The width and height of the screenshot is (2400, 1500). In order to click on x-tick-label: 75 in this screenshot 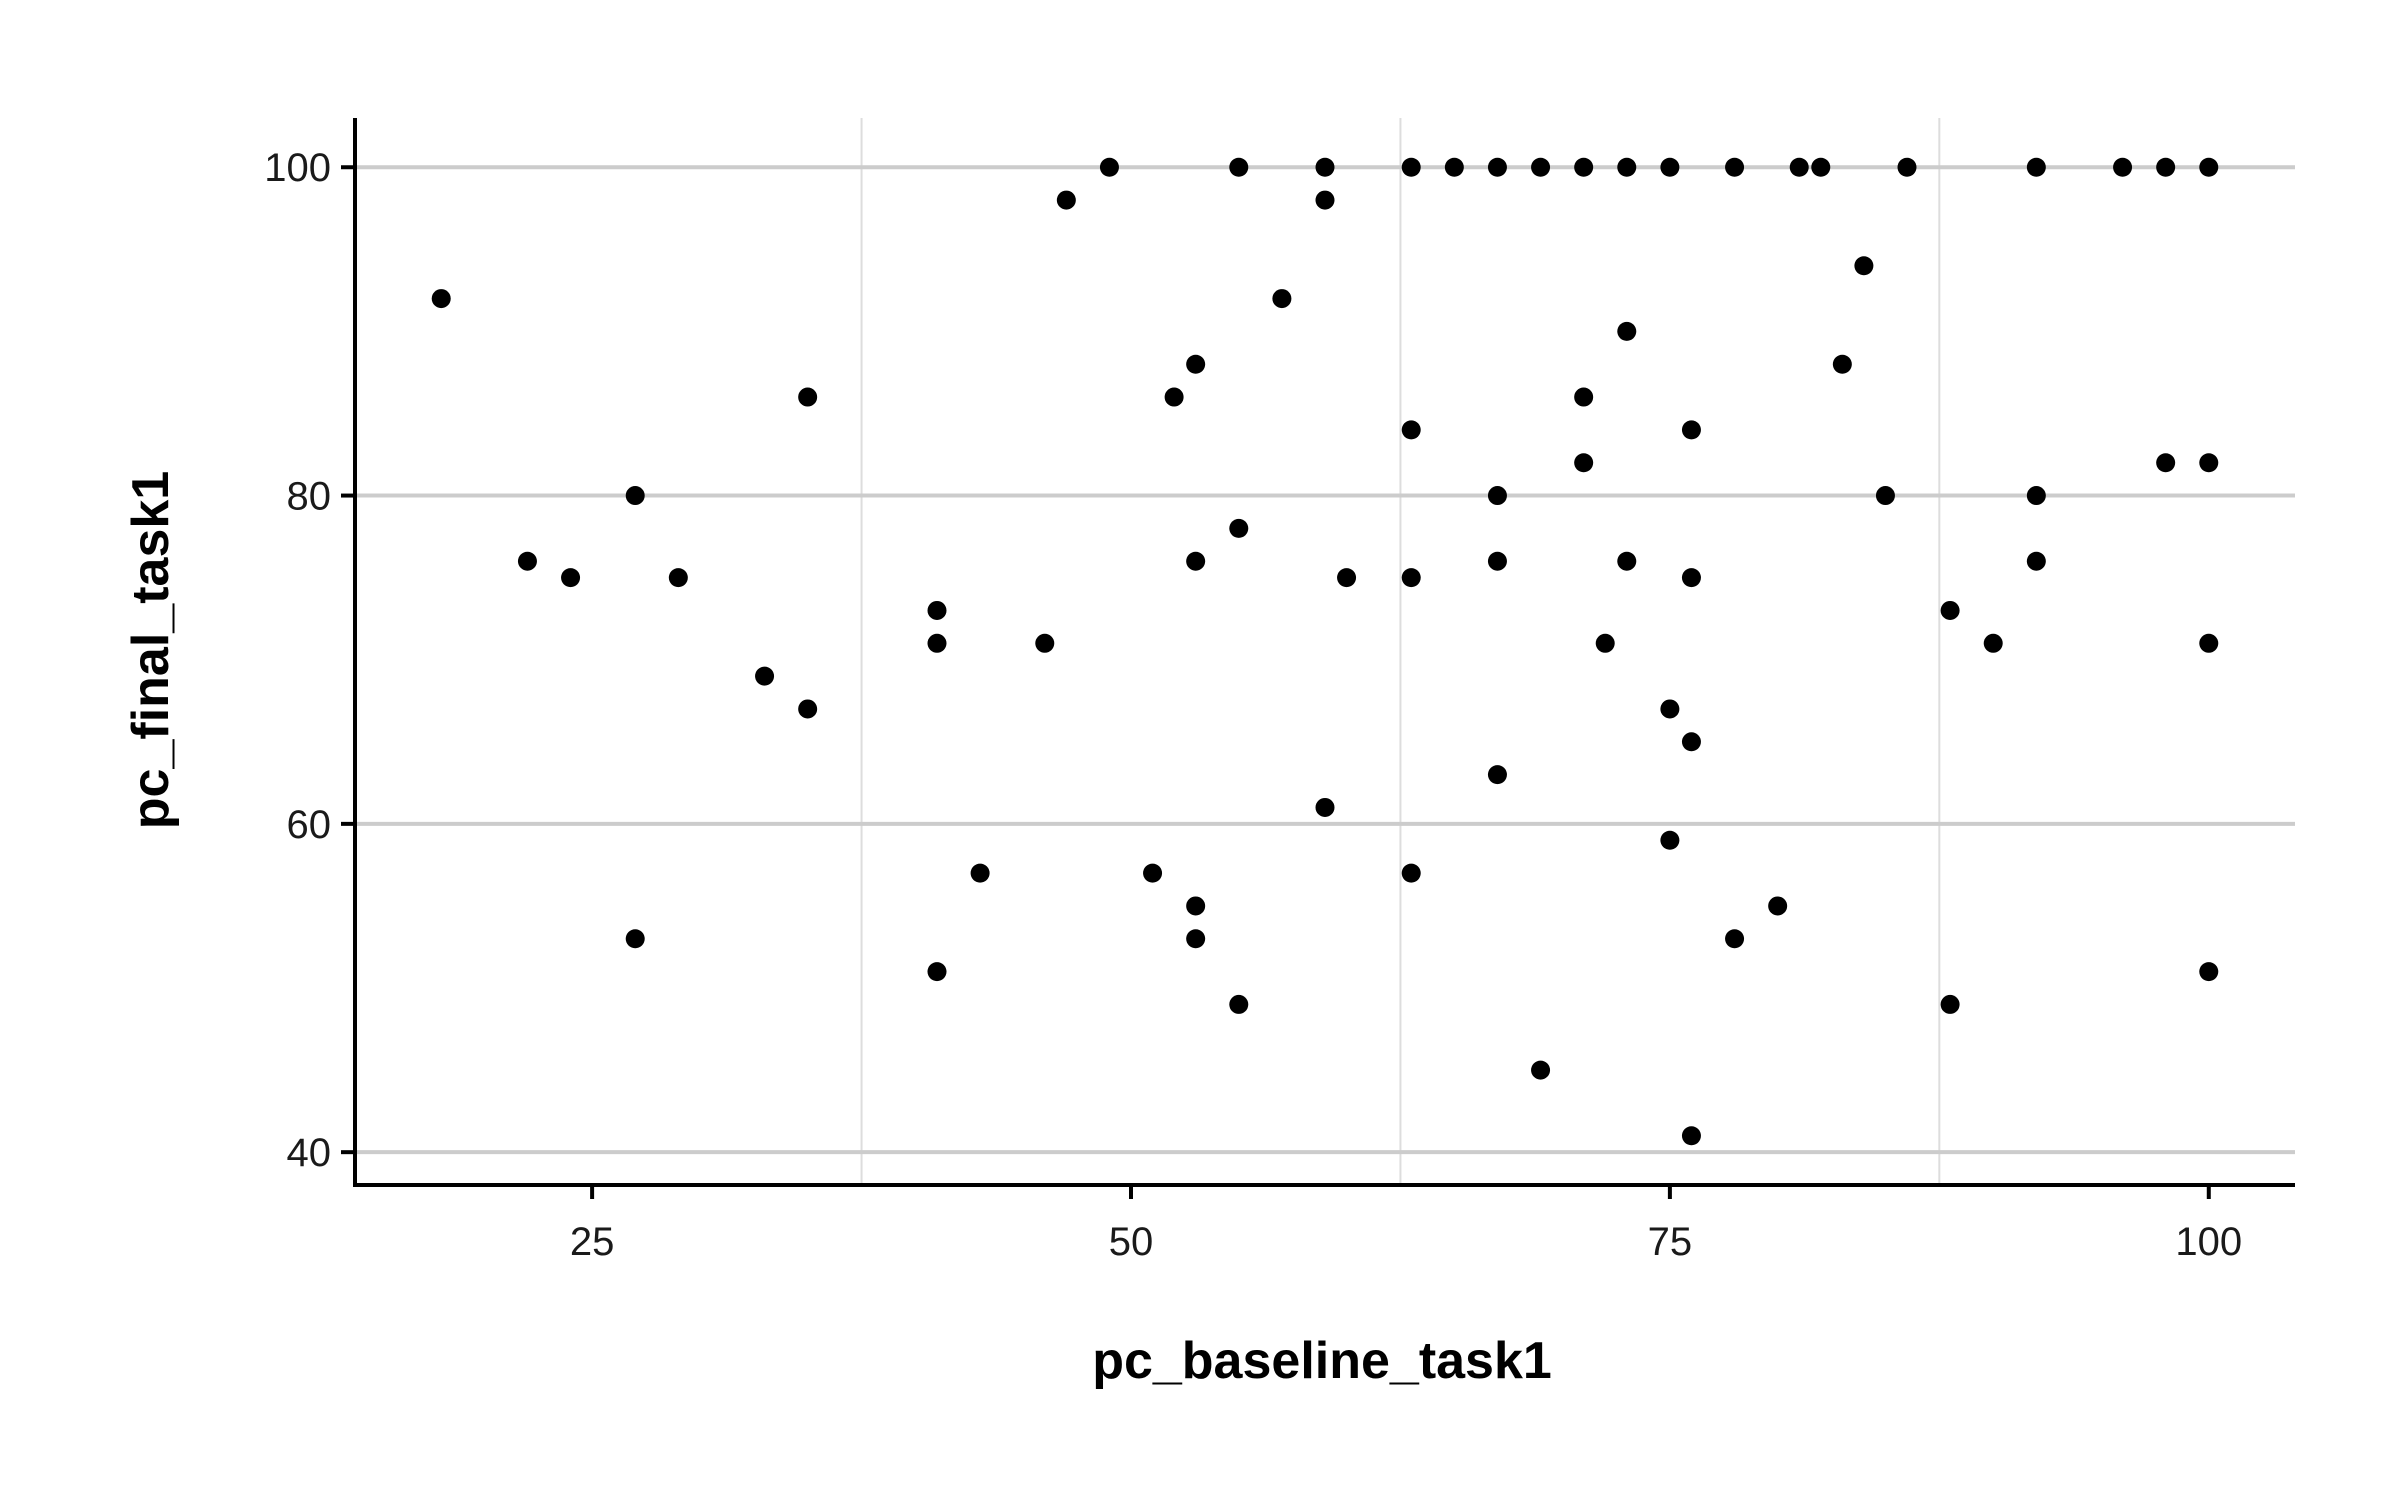, I will do `click(1670, 1242)`.